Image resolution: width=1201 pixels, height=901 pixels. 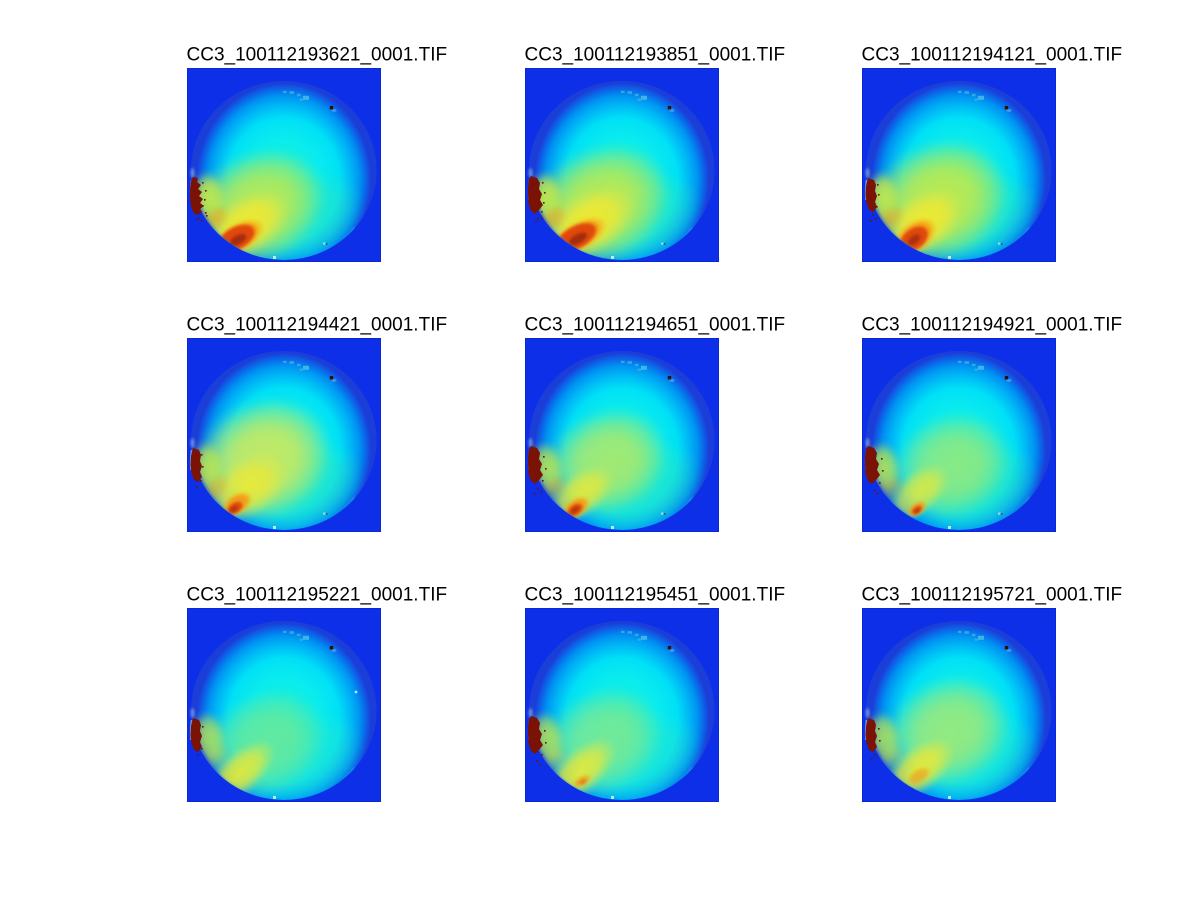 What do you see at coordinates (317, 595) in the screenshot?
I see `svg-text: CC3_100112195221_0001.TIF` at bounding box center [317, 595].